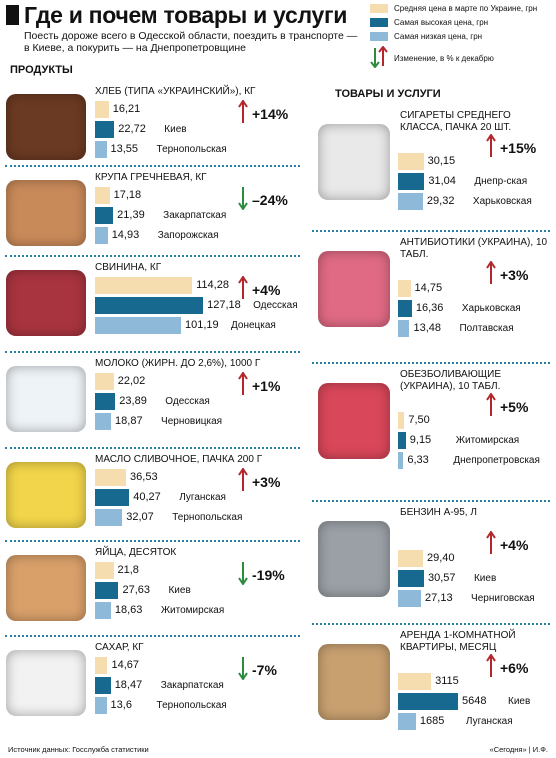  What do you see at coordinates (133, 401) in the screenshot?
I see `price-label: 23,89` at bounding box center [133, 401].